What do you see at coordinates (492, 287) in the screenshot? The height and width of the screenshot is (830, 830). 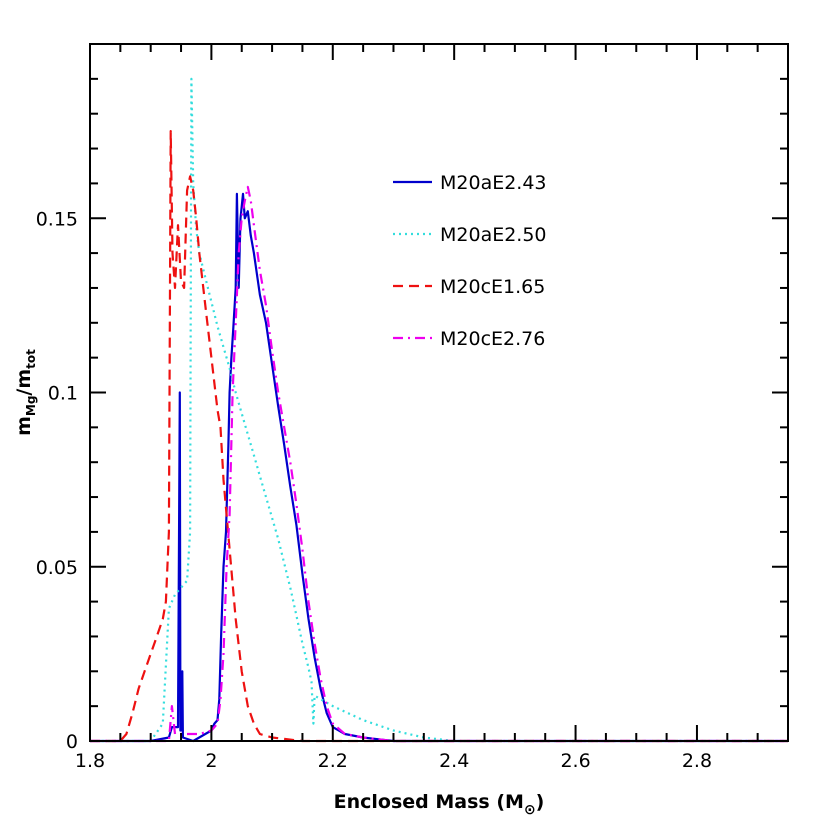 I see `legend-label: M20cE1.65` at bounding box center [492, 287].